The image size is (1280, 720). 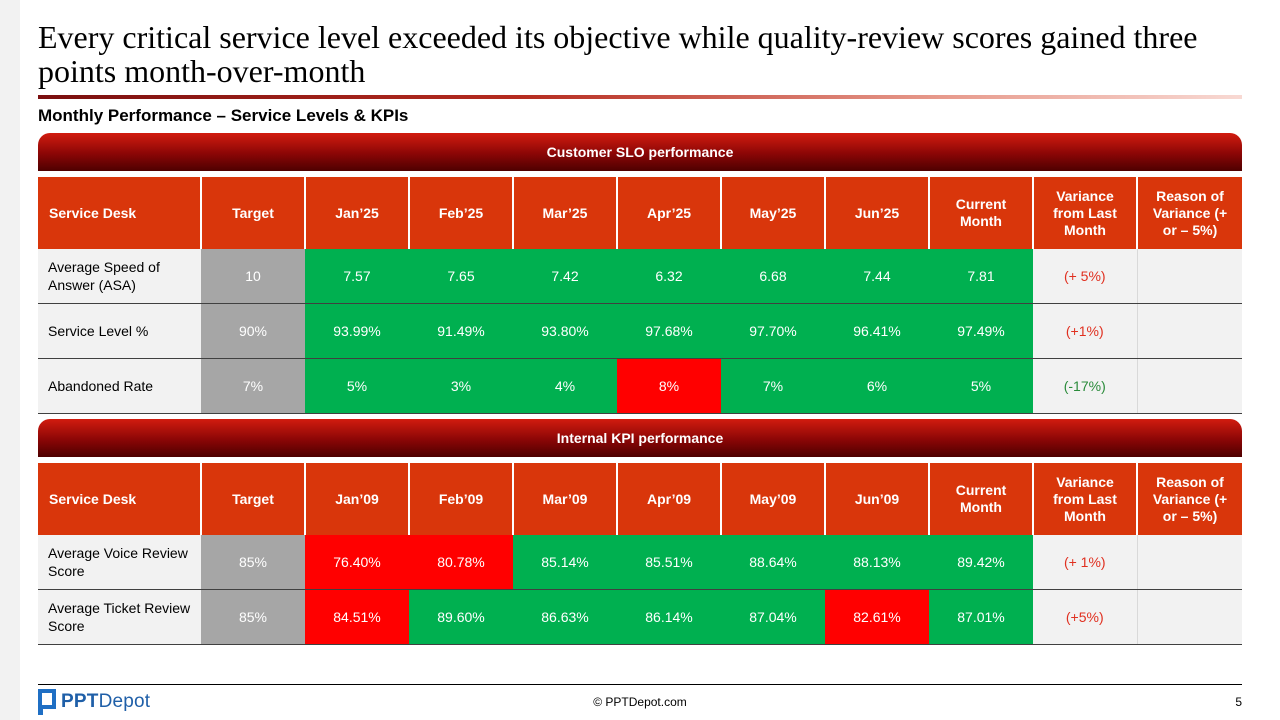 What do you see at coordinates (357, 562) in the screenshot?
I see `month-cell: 76.40%` at bounding box center [357, 562].